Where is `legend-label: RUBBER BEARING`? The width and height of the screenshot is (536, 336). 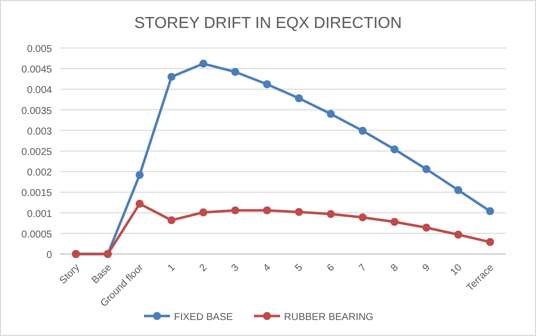
legend-label: RUBBER BEARING is located at coordinates (329, 317).